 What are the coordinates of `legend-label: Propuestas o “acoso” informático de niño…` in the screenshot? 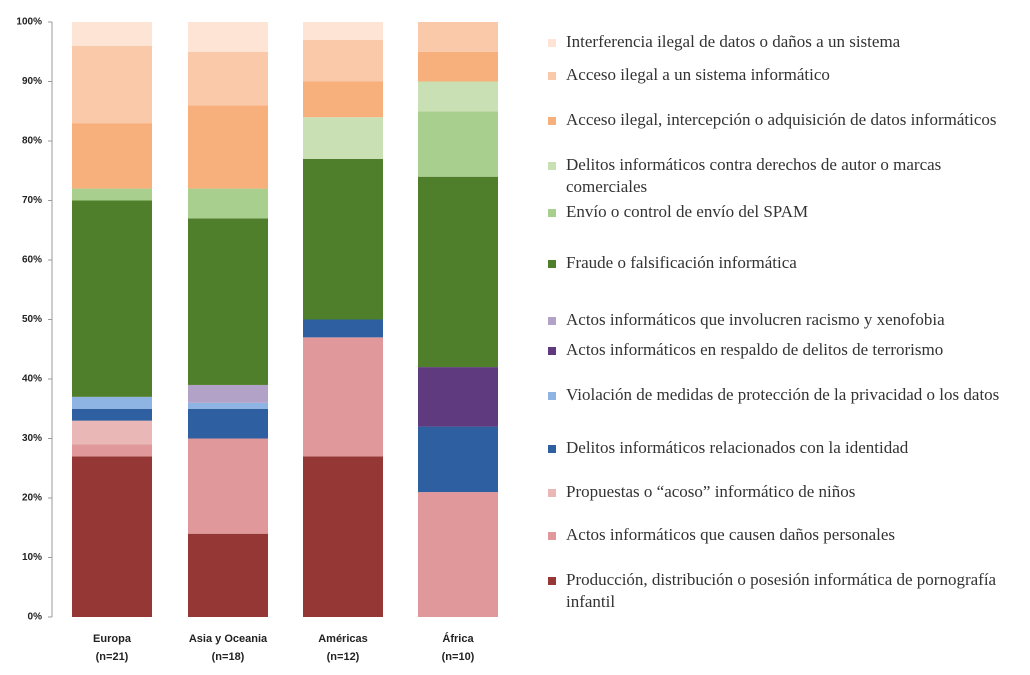 It's located at (711, 491).